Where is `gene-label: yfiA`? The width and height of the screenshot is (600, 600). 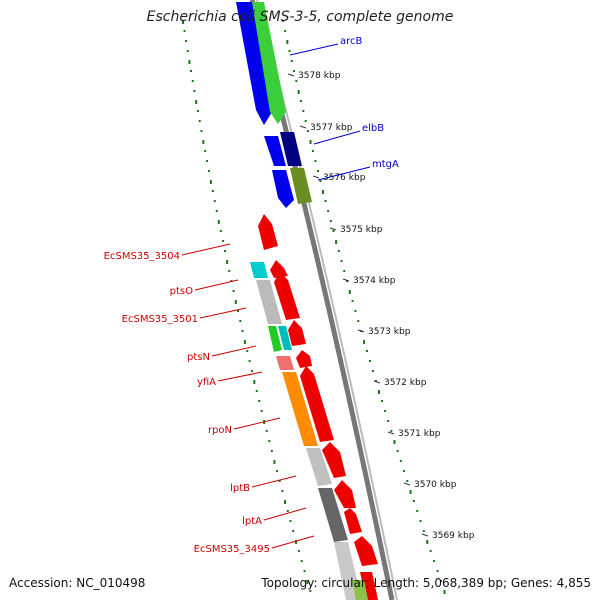 gene-label: yfiA is located at coordinates (206, 382).